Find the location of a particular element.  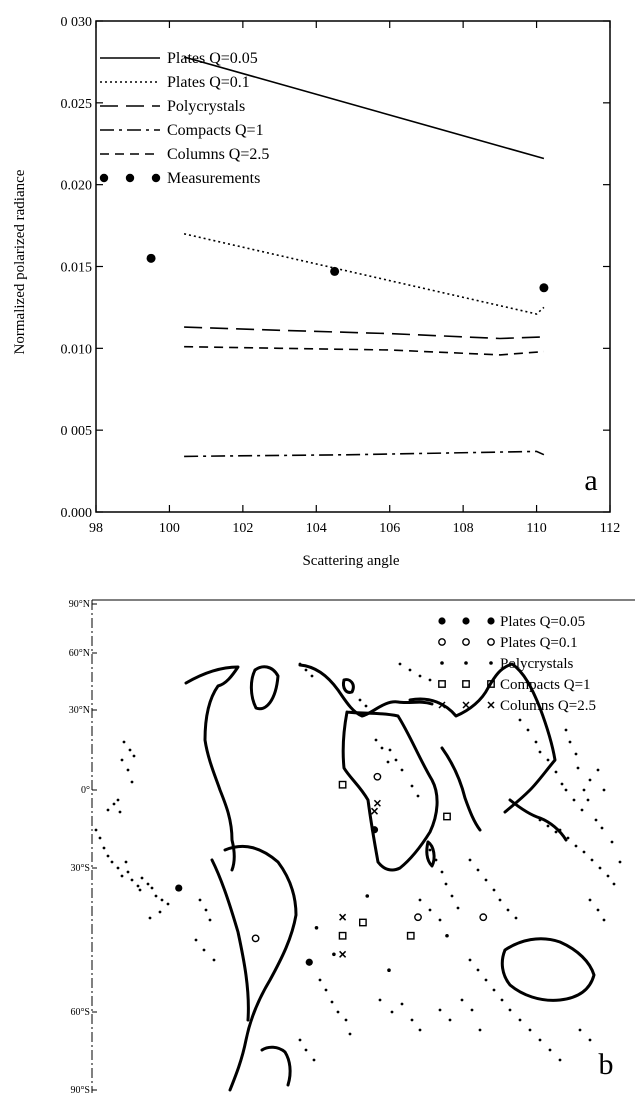

panel-a-letter: a is located at coordinates (590, 480).